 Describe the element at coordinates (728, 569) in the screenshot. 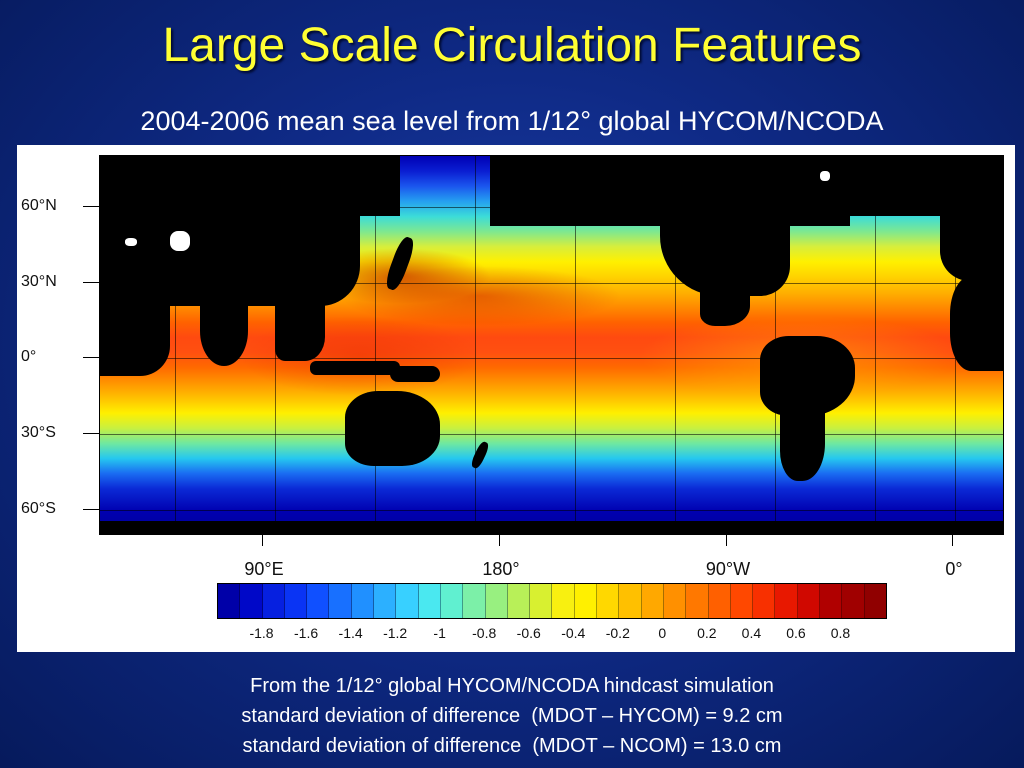

I see `lon-label-90w: 90°W` at that location.